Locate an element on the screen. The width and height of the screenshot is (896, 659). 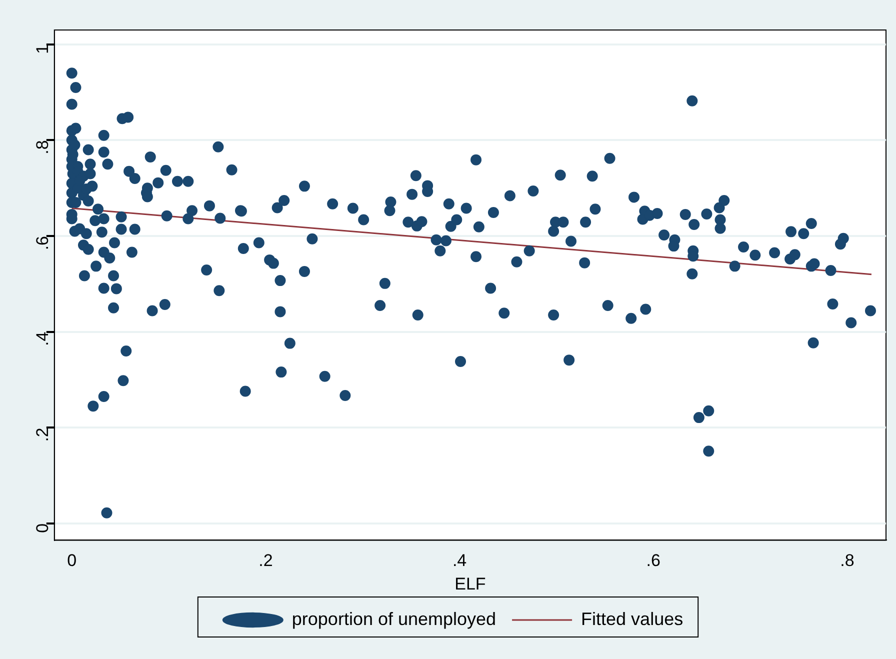
x-axis-title: ELF is located at coordinates (470, 584).